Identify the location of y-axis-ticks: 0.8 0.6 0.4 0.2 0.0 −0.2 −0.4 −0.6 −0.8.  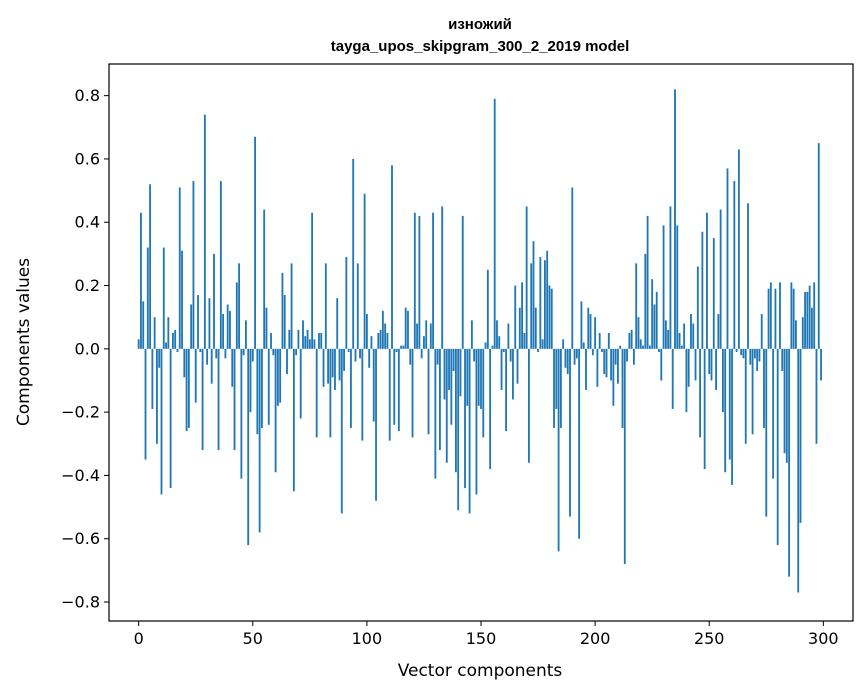
(85, 349).